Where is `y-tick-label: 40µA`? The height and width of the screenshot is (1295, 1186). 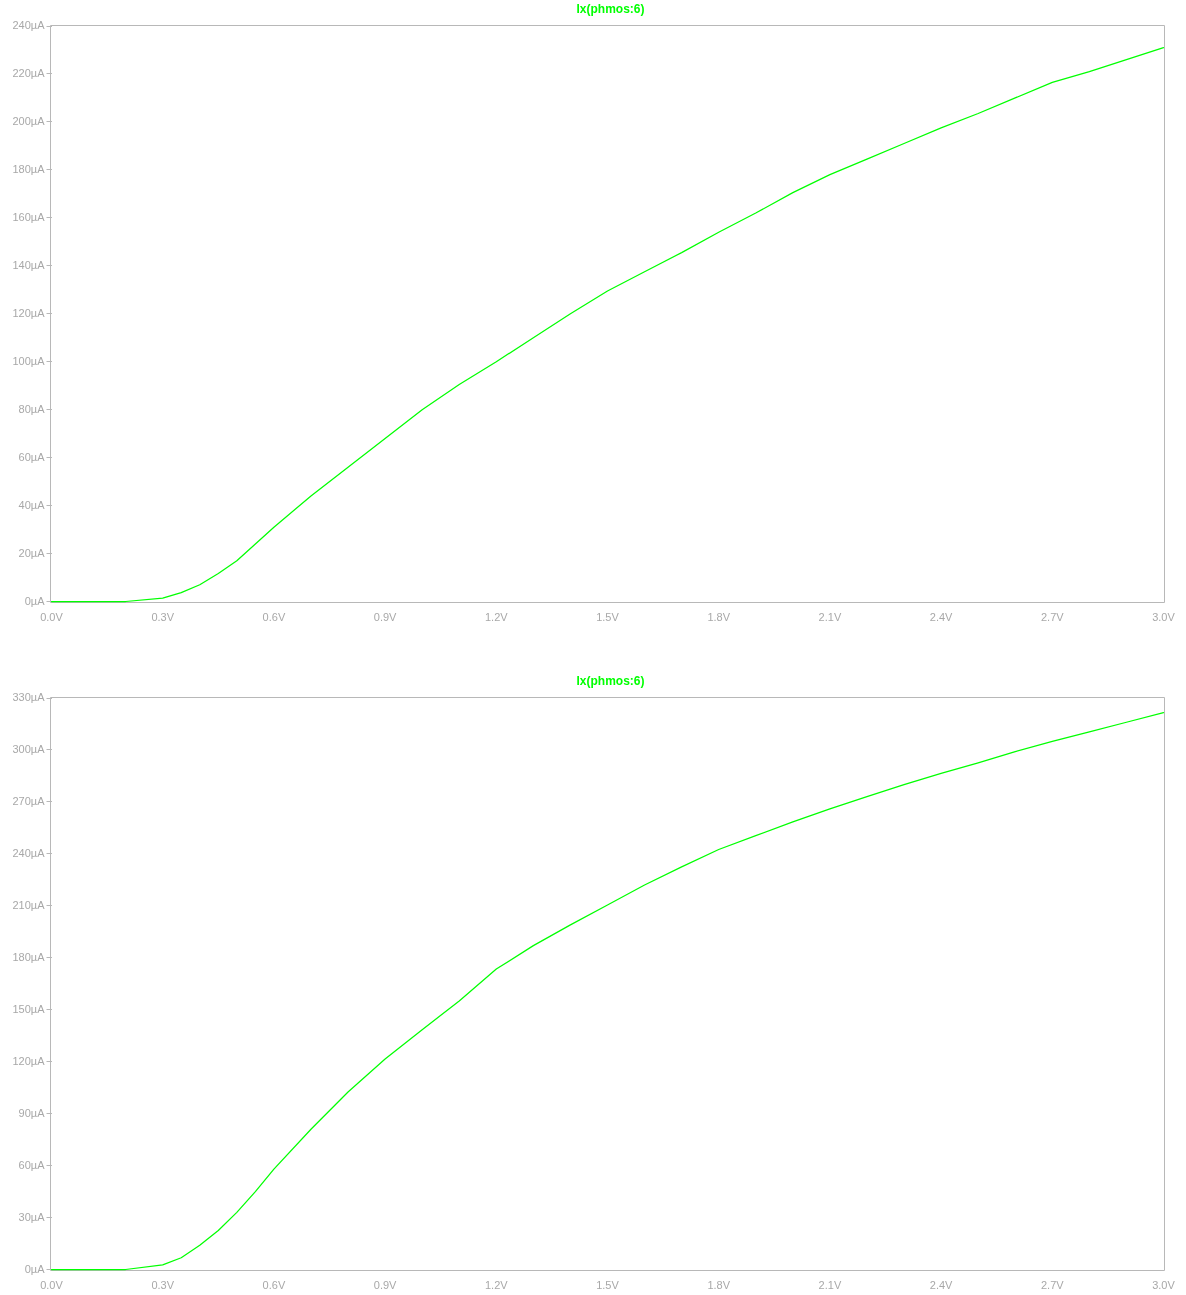
y-tick-label: 40µA is located at coordinates (32, 504).